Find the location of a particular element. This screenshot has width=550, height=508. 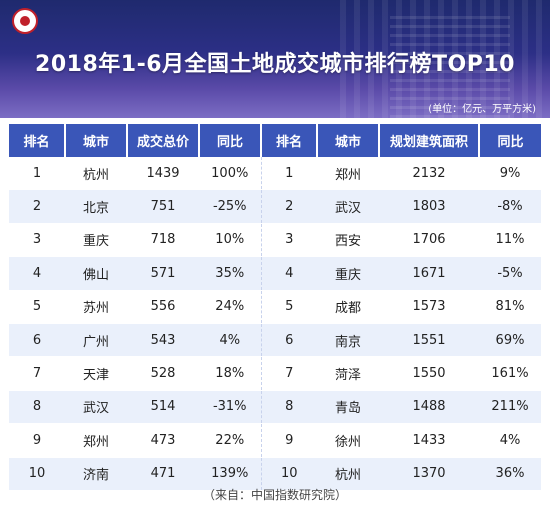

table-row: 1 杭州 1439 100% 1 郑州 2132 9% is located at coordinates (275, 174).